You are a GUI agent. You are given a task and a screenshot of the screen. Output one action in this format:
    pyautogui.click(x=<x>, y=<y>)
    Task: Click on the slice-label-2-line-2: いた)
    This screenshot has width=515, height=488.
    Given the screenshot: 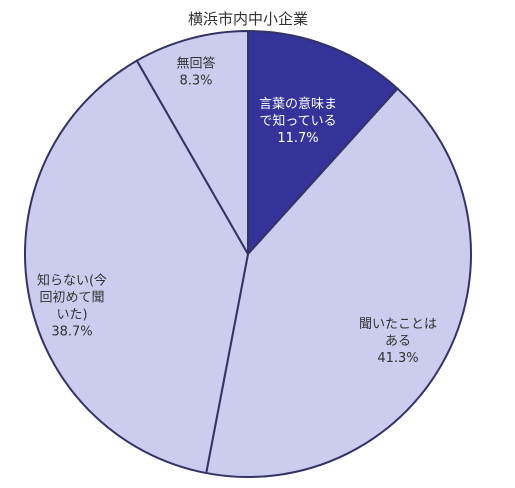 What is the action you would take?
    pyautogui.click(x=71, y=315)
    